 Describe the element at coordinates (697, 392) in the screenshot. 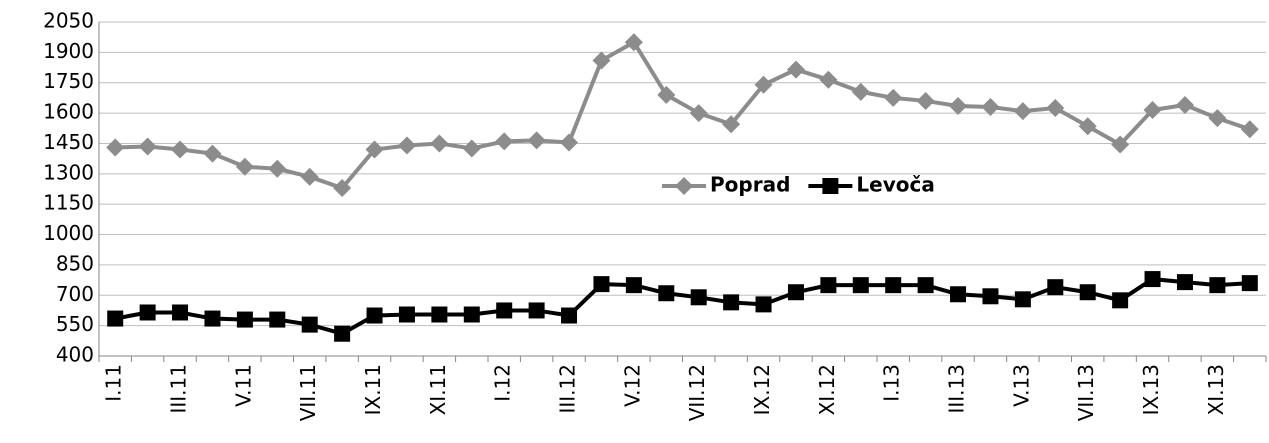

I see `x-tick-label: VII.12` at that location.